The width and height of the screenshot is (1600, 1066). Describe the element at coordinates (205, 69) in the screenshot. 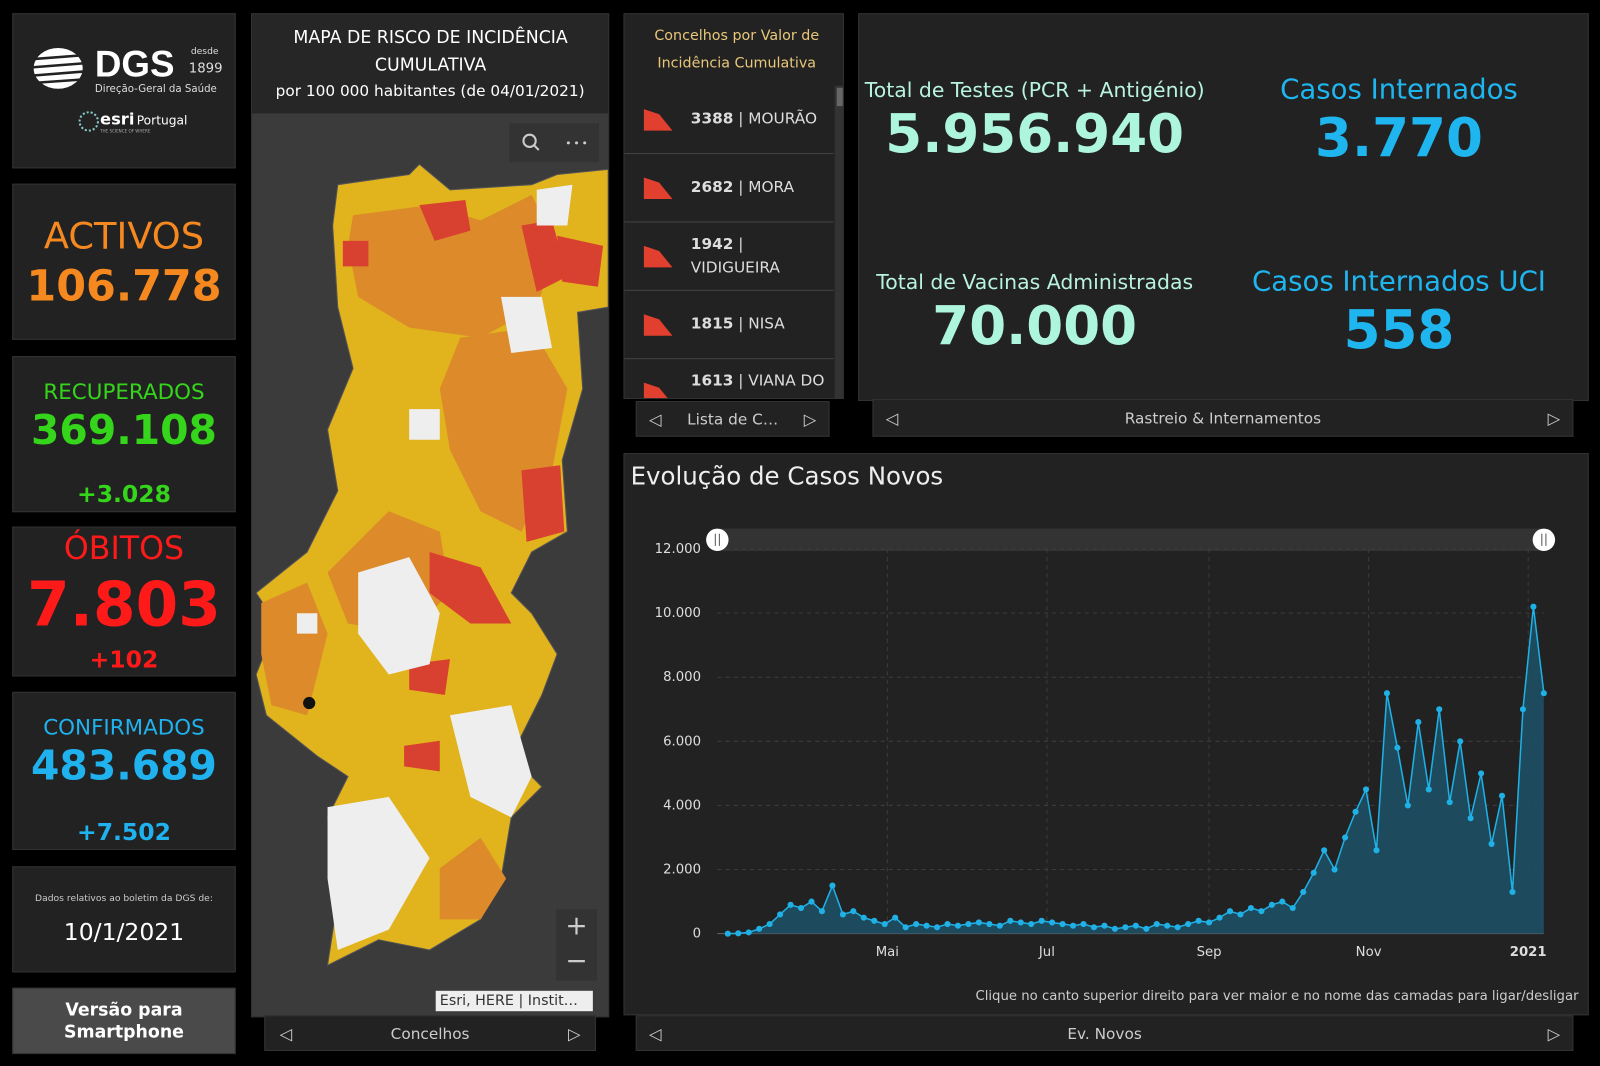

I see `logo-year: 1899` at that location.